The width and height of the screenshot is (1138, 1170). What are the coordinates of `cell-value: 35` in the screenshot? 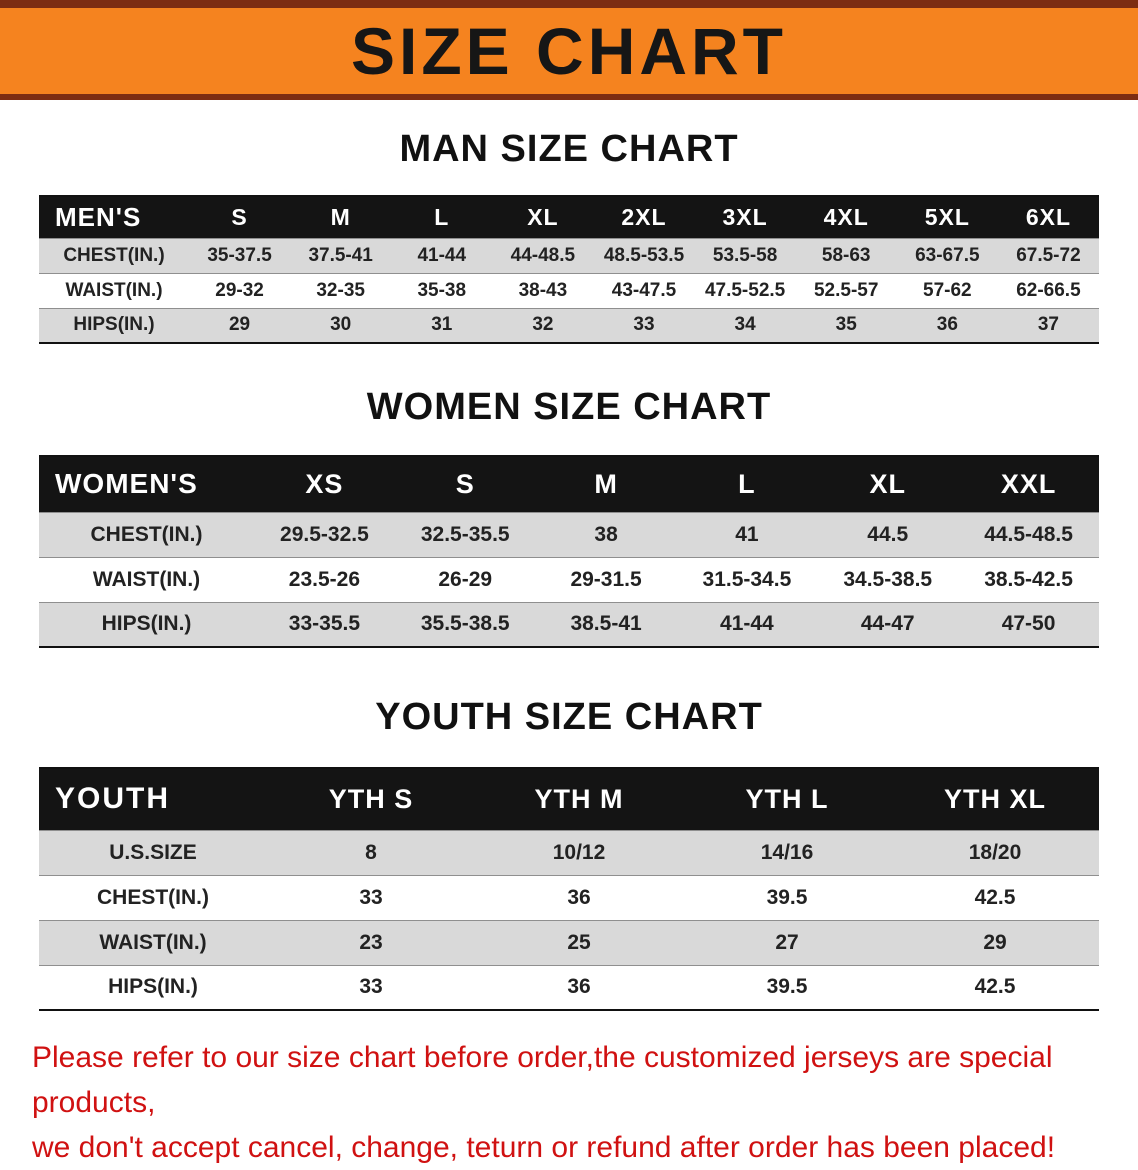 It's located at (846, 325).